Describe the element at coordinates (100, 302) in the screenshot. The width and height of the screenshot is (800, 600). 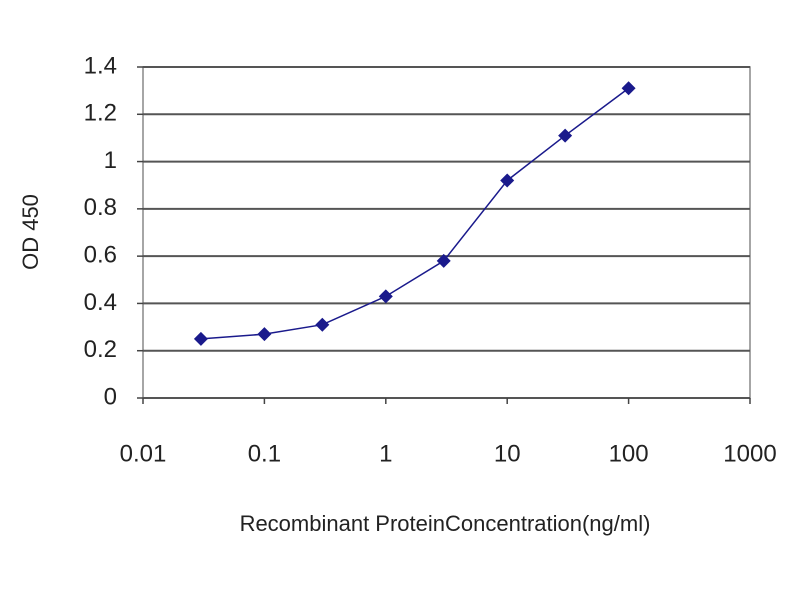
I see `y-tick-label: 0.4` at that location.